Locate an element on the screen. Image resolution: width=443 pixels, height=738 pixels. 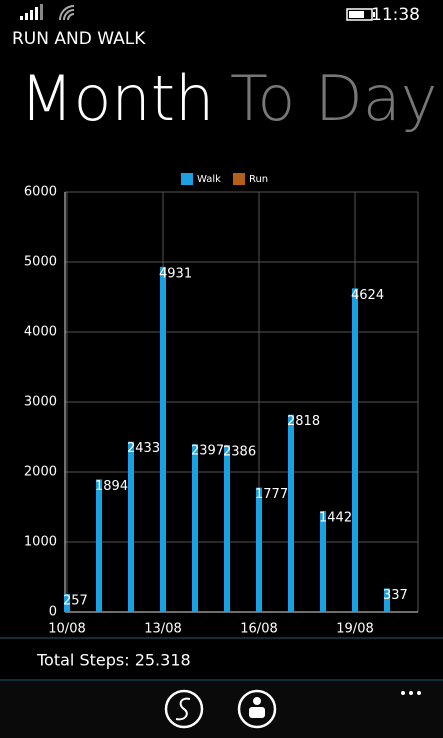
x-tick-label: 16/08 is located at coordinates (258, 629).